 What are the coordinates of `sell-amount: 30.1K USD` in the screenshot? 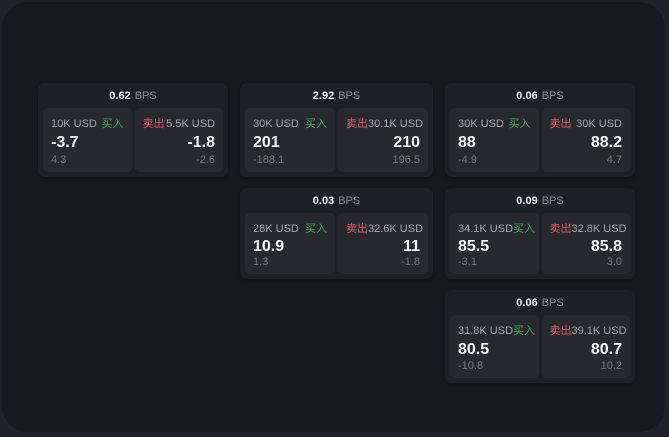 It's located at (396, 124).